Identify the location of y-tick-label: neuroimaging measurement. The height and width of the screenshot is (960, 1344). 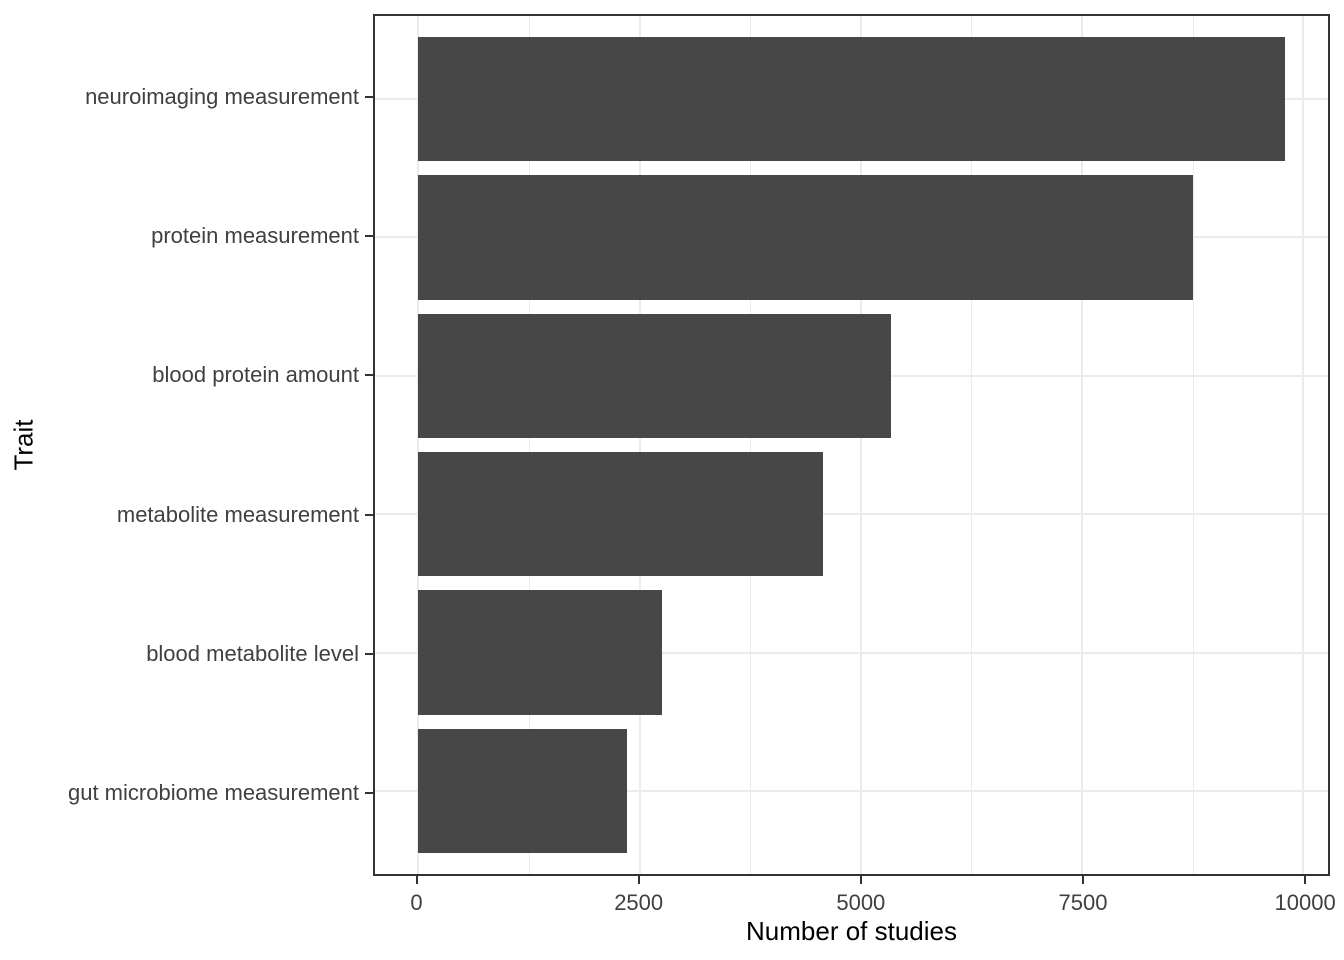
(222, 97).